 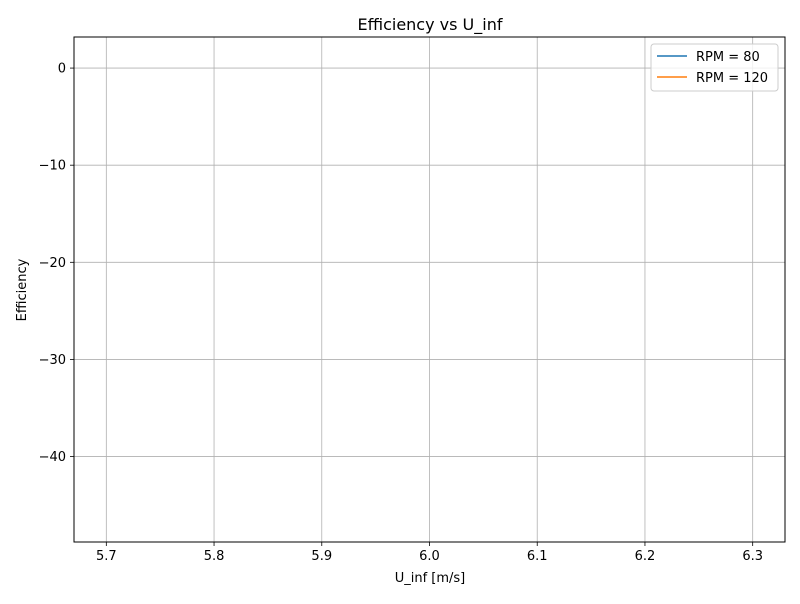 What do you see at coordinates (728, 57) in the screenshot?
I see `legend-label-rpm-80: RPM = 80` at bounding box center [728, 57].